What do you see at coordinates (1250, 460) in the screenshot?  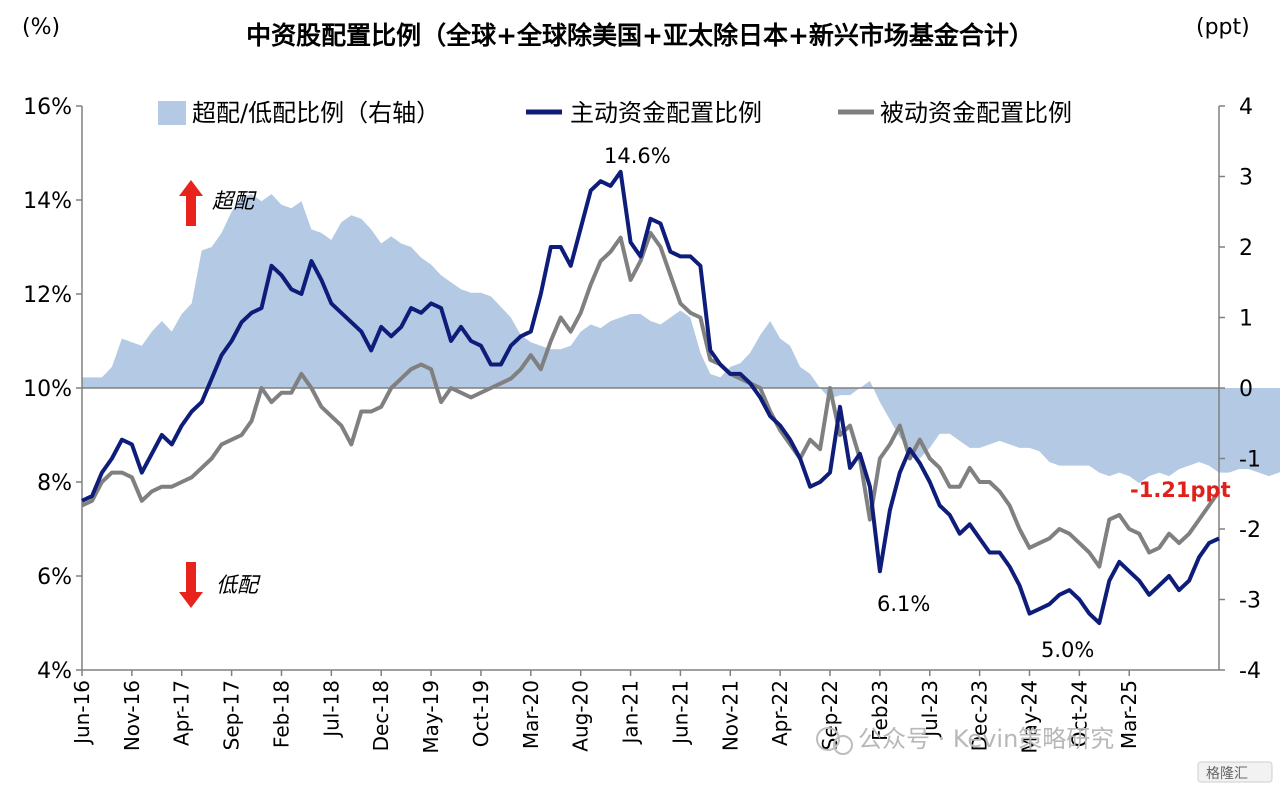 I see `right-tick-label: -1` at bounding box center [1250, 460].